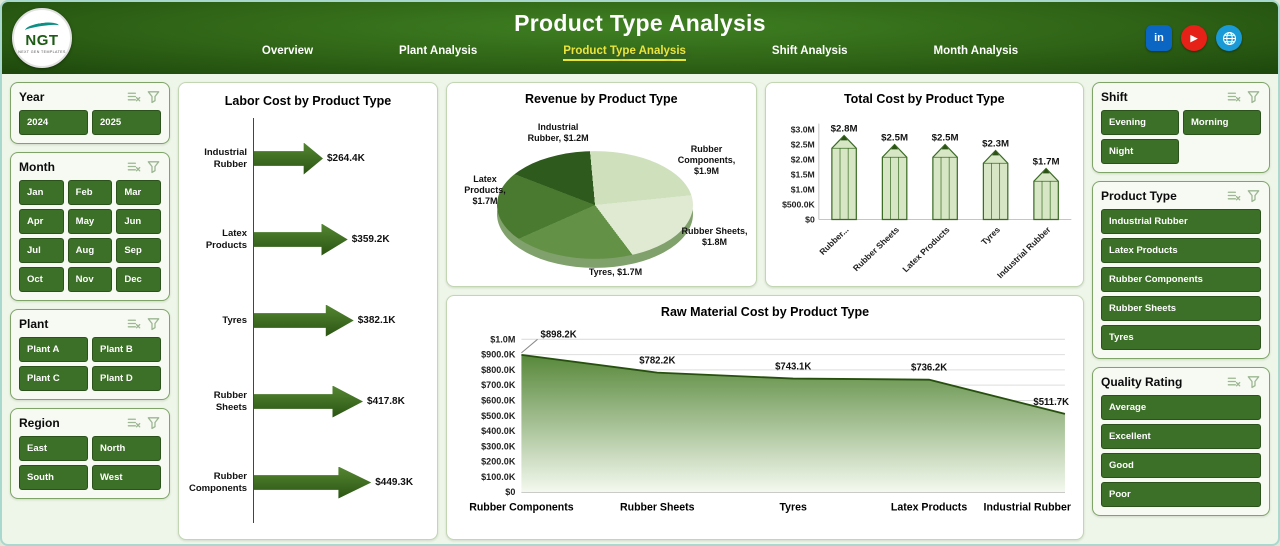 The image size is (1280, 546). What do you see at coordinates (1181, 279) in the screenshot?
I see `filter-button-rubber-components: Rubber Components` at bounding box center [1181, 279].